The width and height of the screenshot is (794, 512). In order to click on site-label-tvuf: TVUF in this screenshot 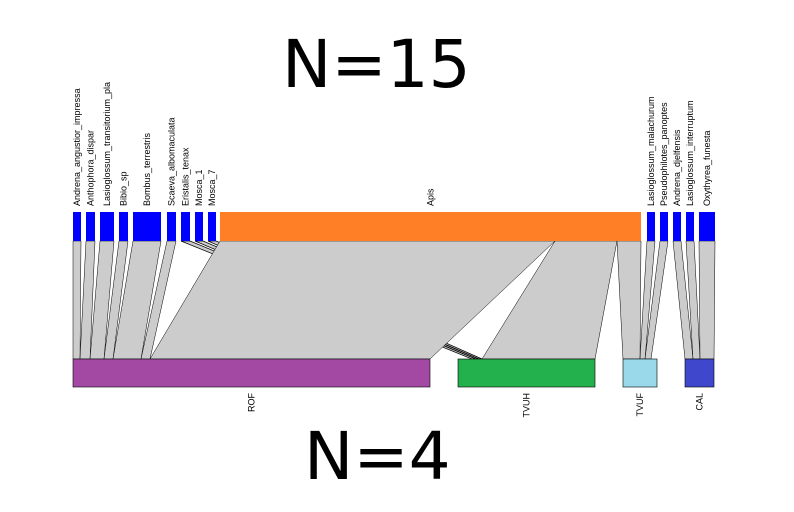, I will do `click(640, 405)`.